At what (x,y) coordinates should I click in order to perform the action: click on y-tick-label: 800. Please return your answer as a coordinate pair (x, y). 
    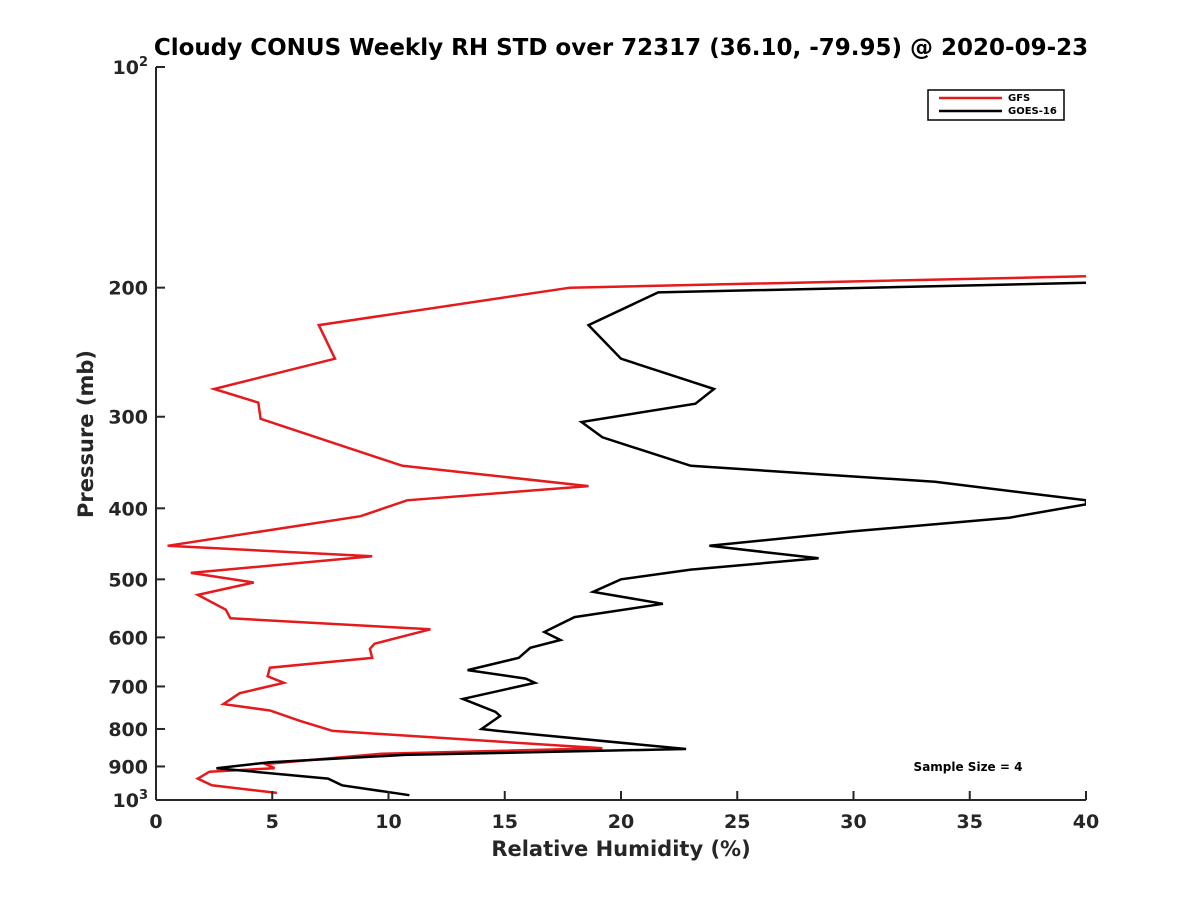
    Looking at the image, I should click on (128, 730).